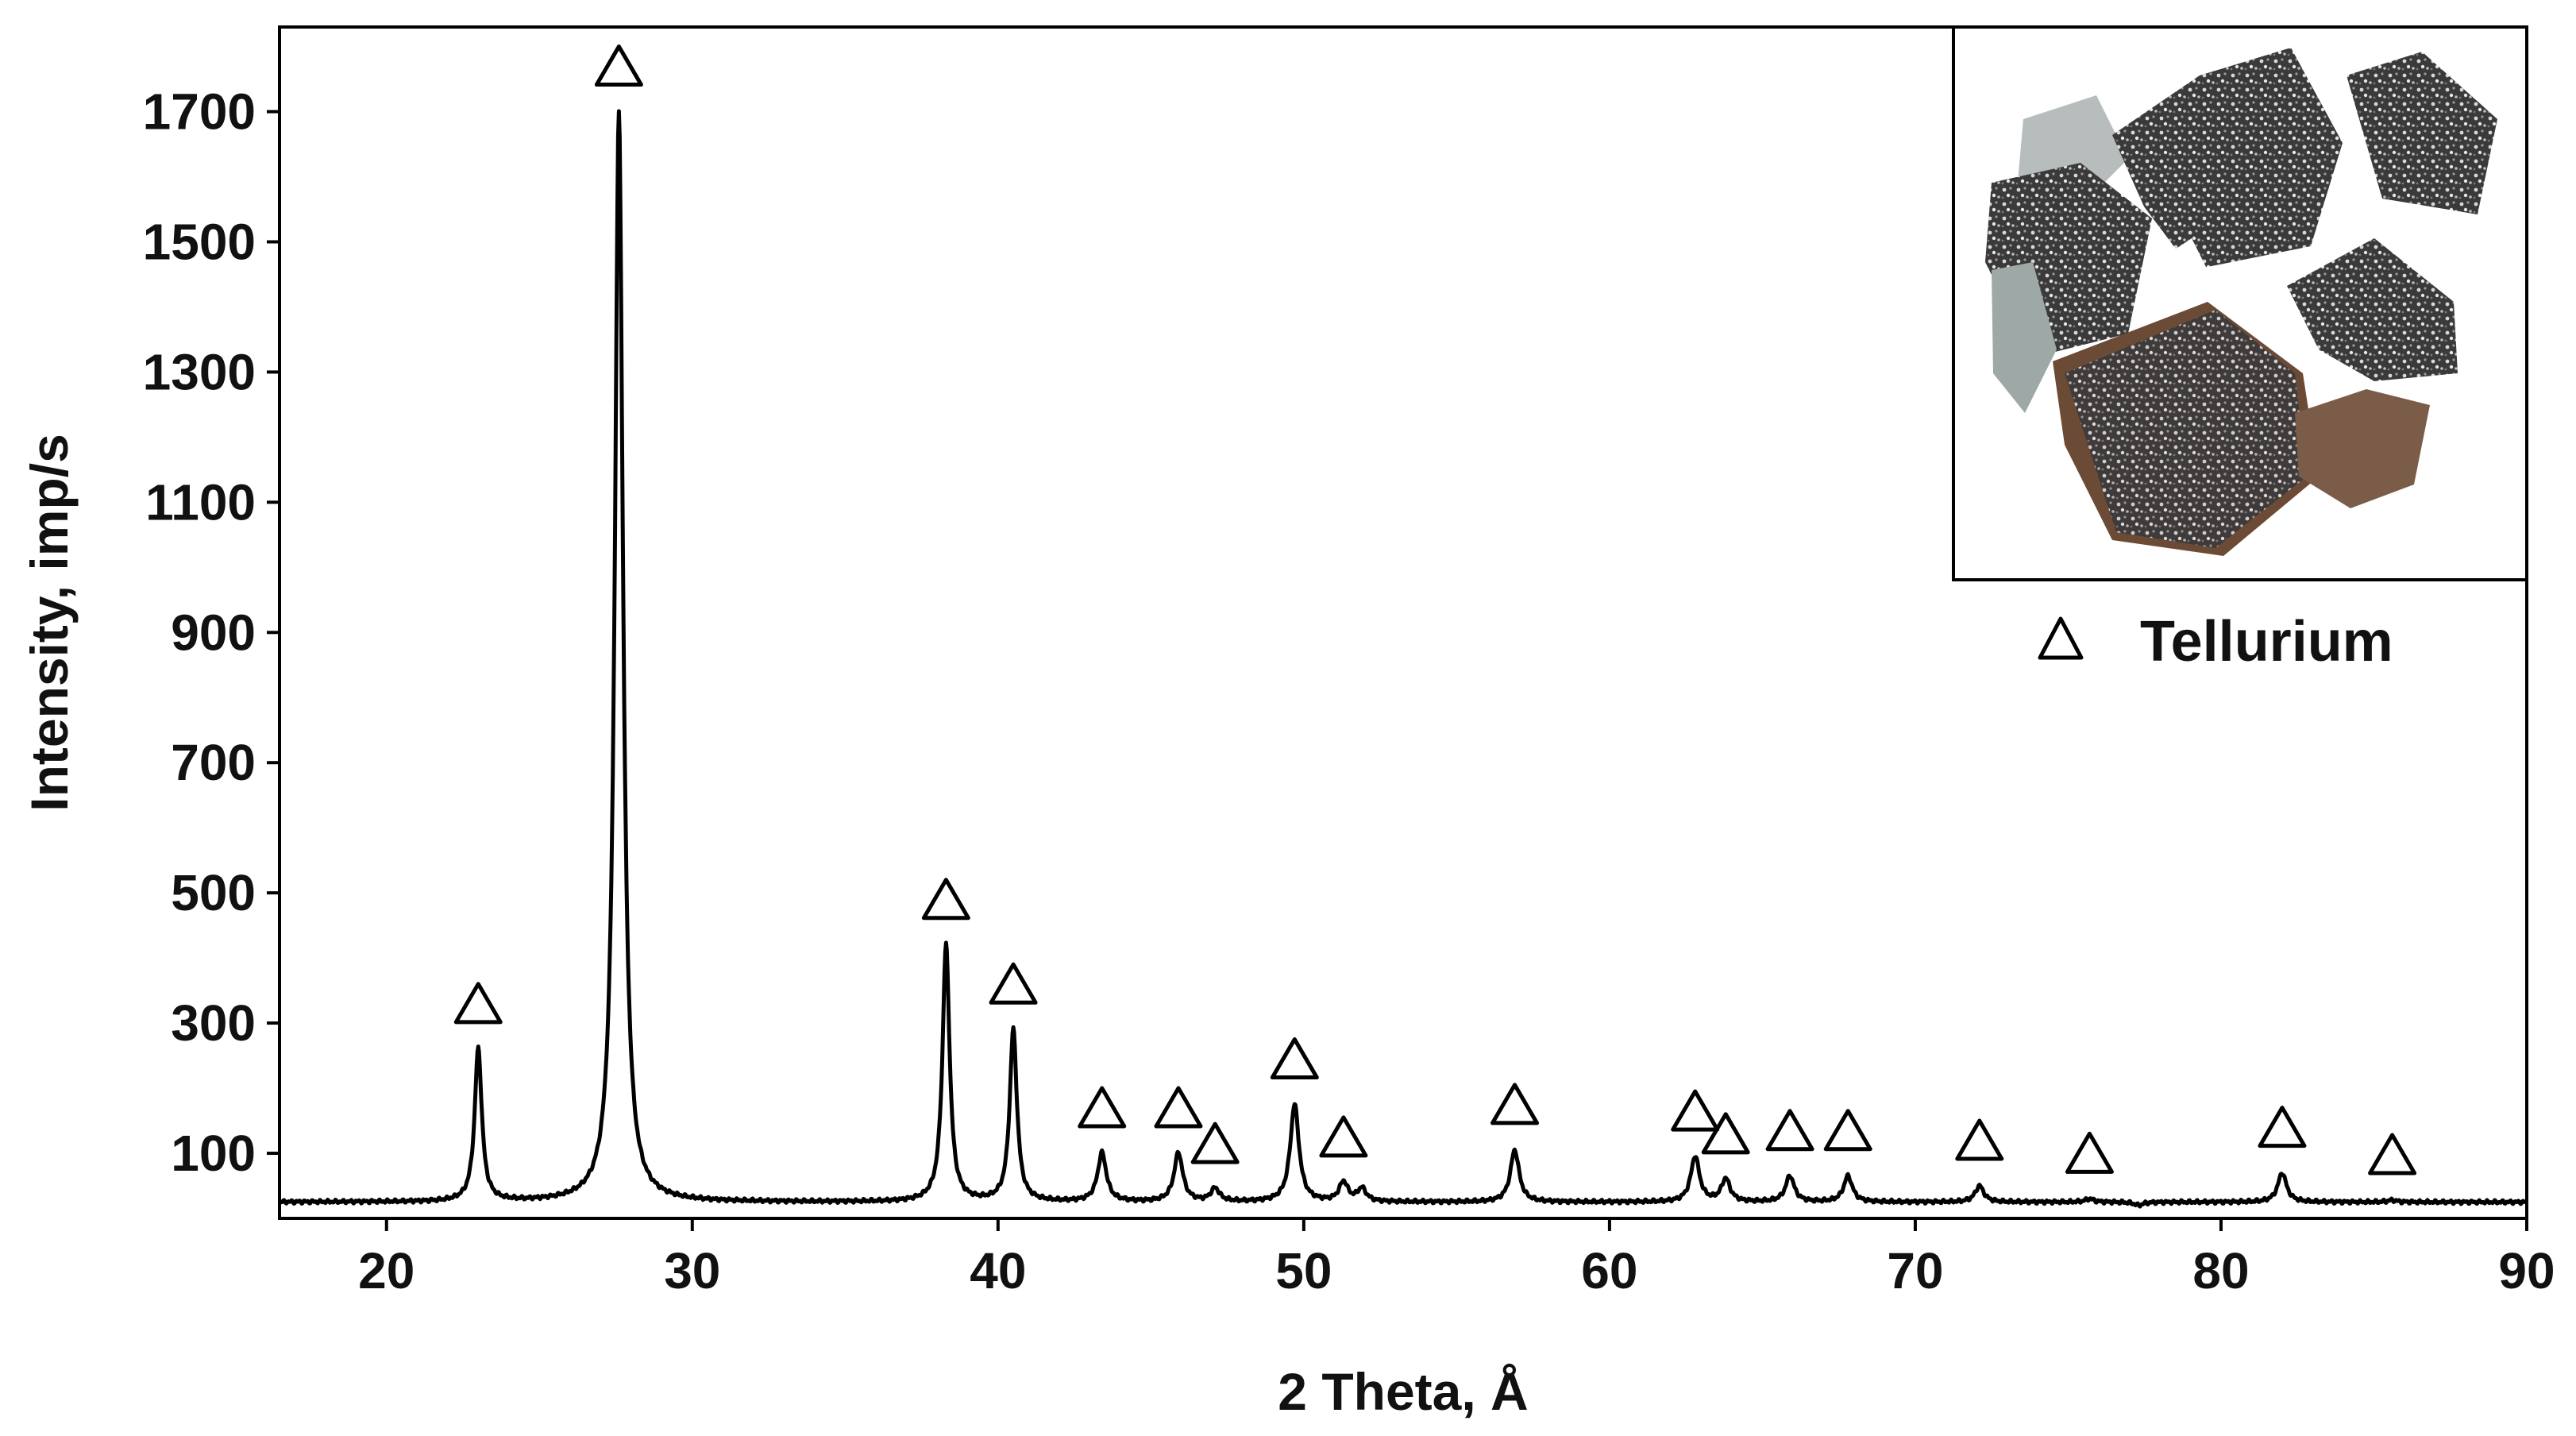  I want to click on legend-label: Tellurium, so click(2266, 642).